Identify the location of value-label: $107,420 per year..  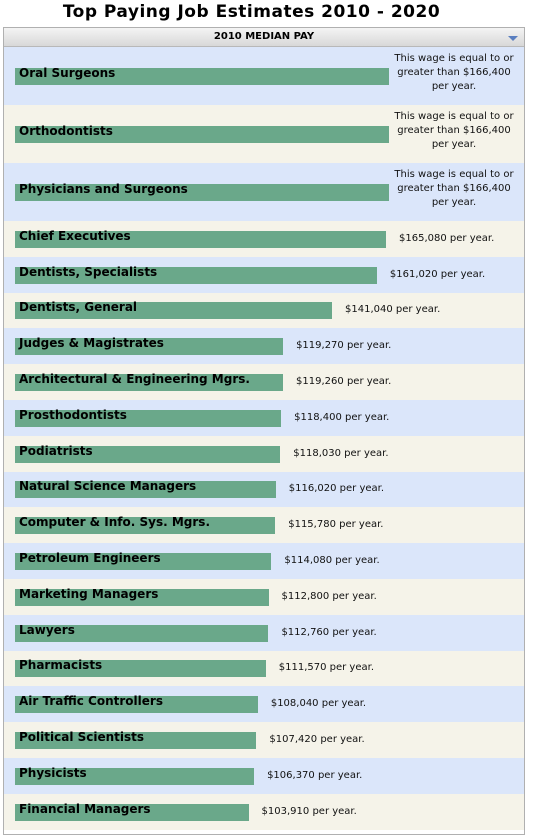
(317, 740).